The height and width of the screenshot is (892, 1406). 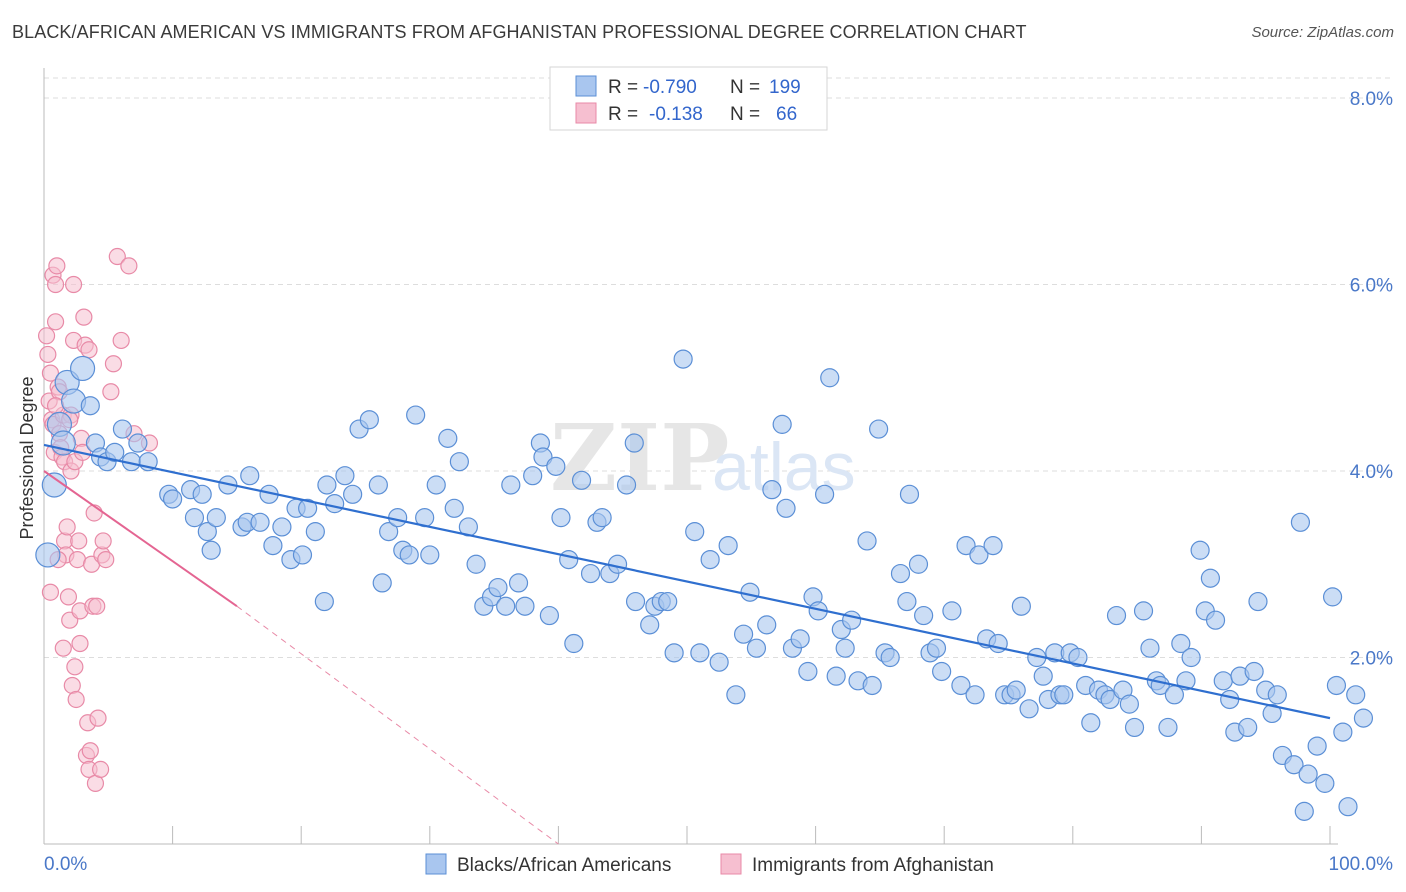 I want to click on legend-r-value-2: -0.138, so click(x=676, y=114).